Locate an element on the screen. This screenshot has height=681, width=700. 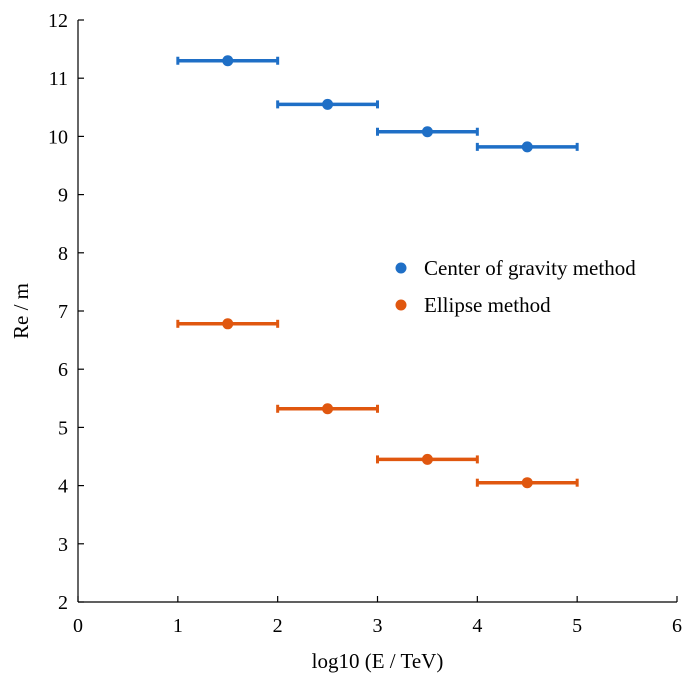
y-tick-label: 4 is located at coordinates (63, 487).